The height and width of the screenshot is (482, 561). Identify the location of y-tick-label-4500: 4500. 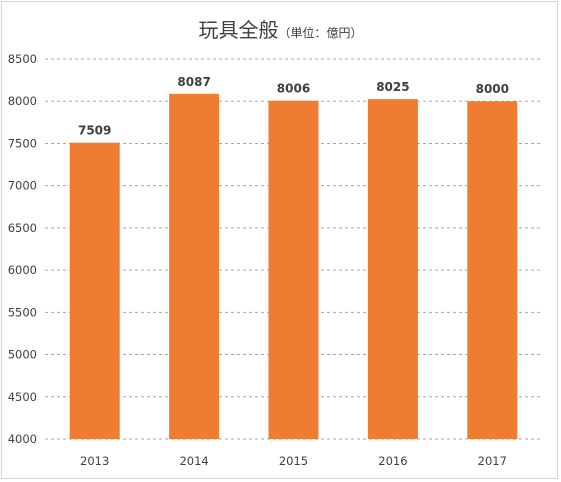
(22, 397).